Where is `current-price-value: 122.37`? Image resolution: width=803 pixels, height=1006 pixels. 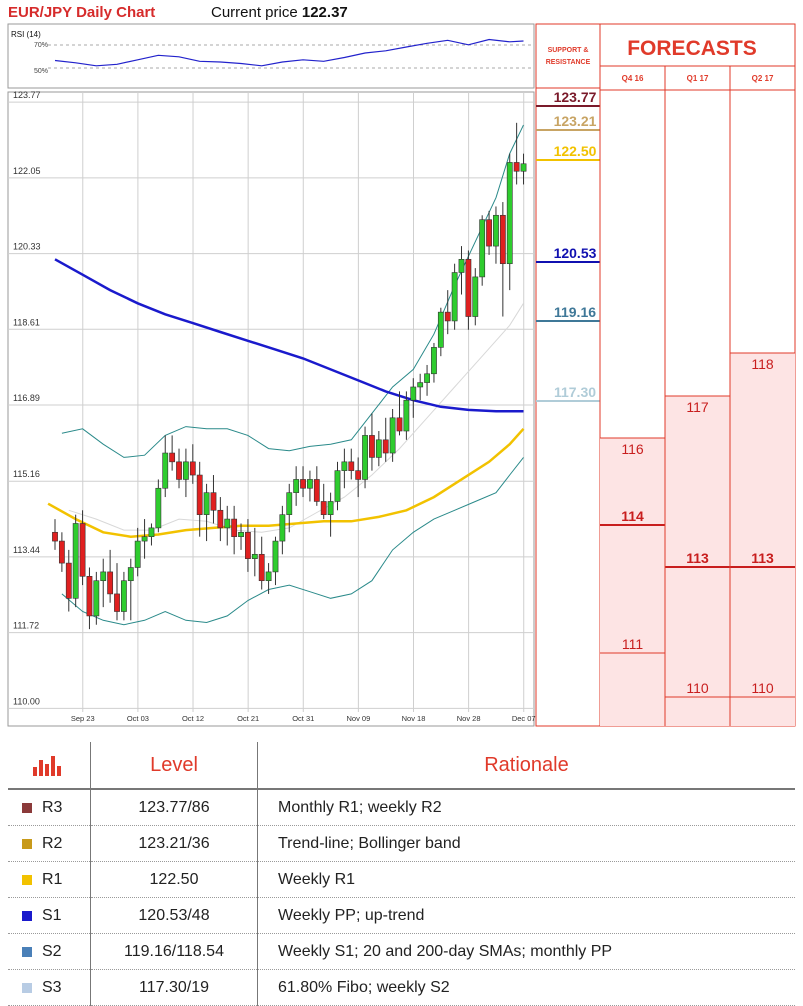 current-price-value: 122.37 is located at coordinates (324, 12).